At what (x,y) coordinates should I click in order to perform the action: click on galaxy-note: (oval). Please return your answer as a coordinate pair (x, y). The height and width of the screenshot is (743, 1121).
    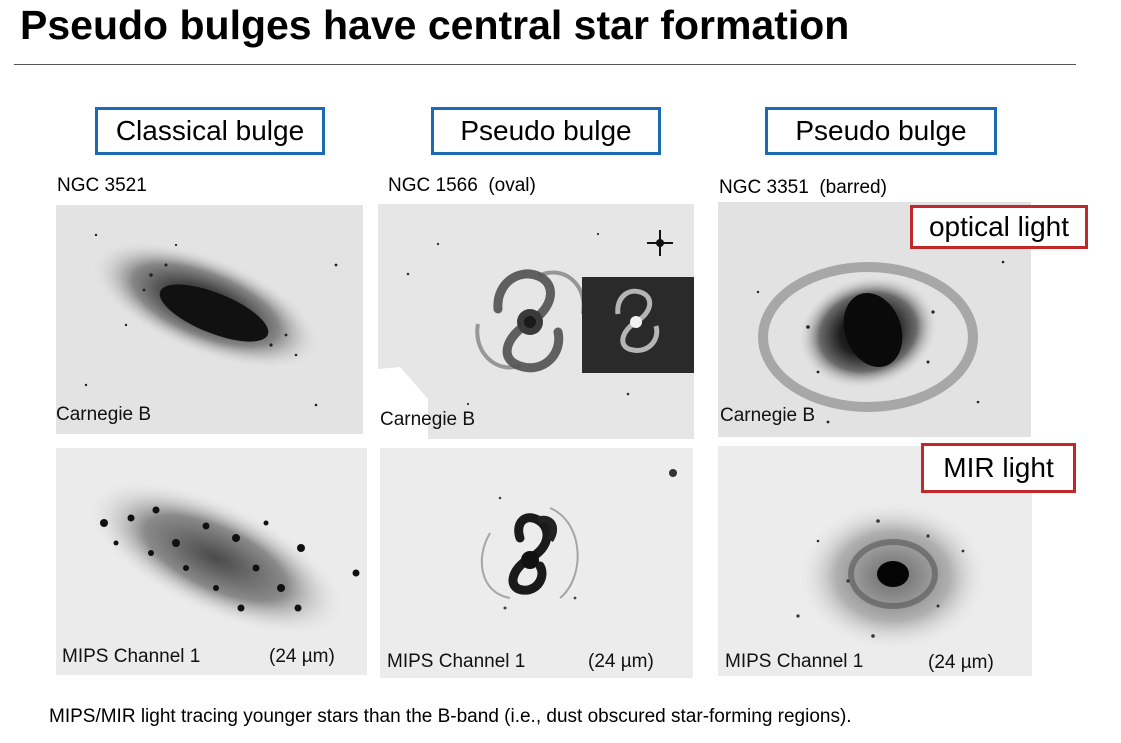
    Looking at the image, I should click on (512, 185).